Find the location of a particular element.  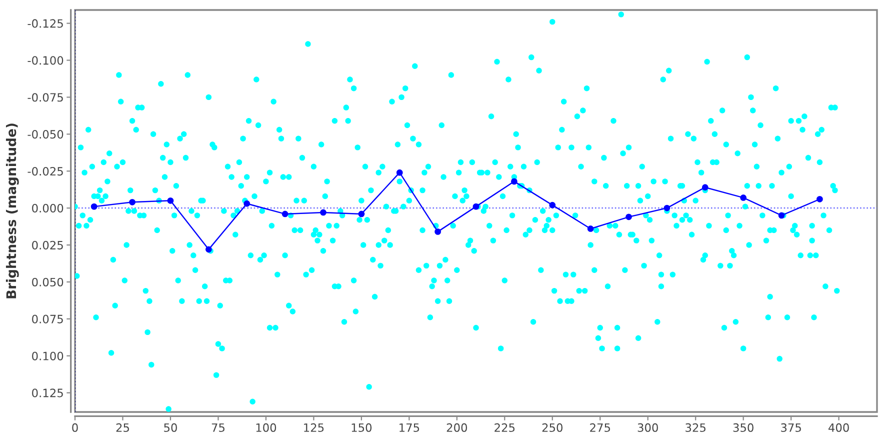

x-tick-label: 150 is located at coordinates (362, 427).